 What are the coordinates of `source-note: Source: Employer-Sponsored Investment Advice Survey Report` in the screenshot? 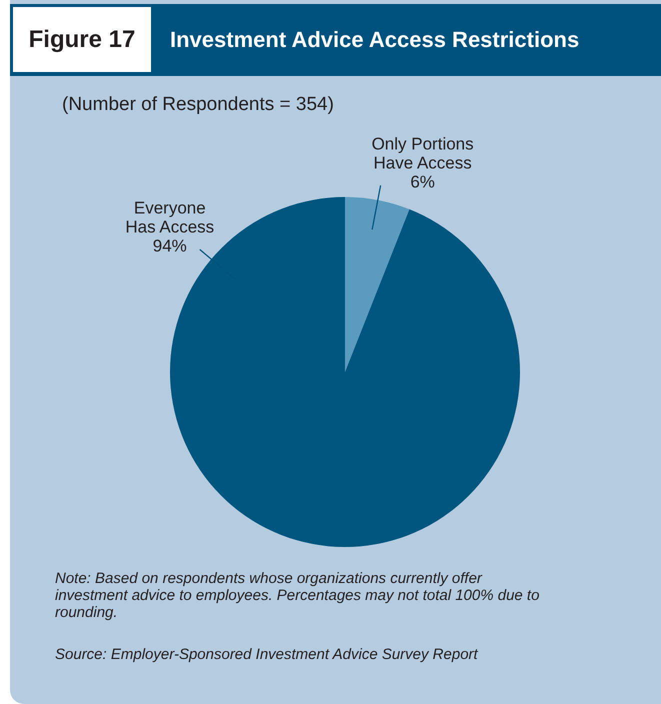 It's located at (266, 654).